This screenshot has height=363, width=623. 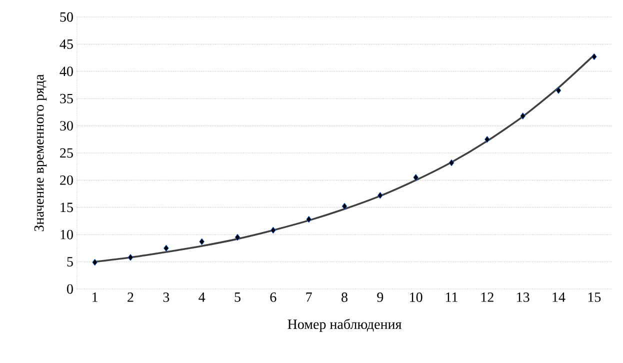 I want to click on x-tick-label: 12, so click(x=487, y=297).